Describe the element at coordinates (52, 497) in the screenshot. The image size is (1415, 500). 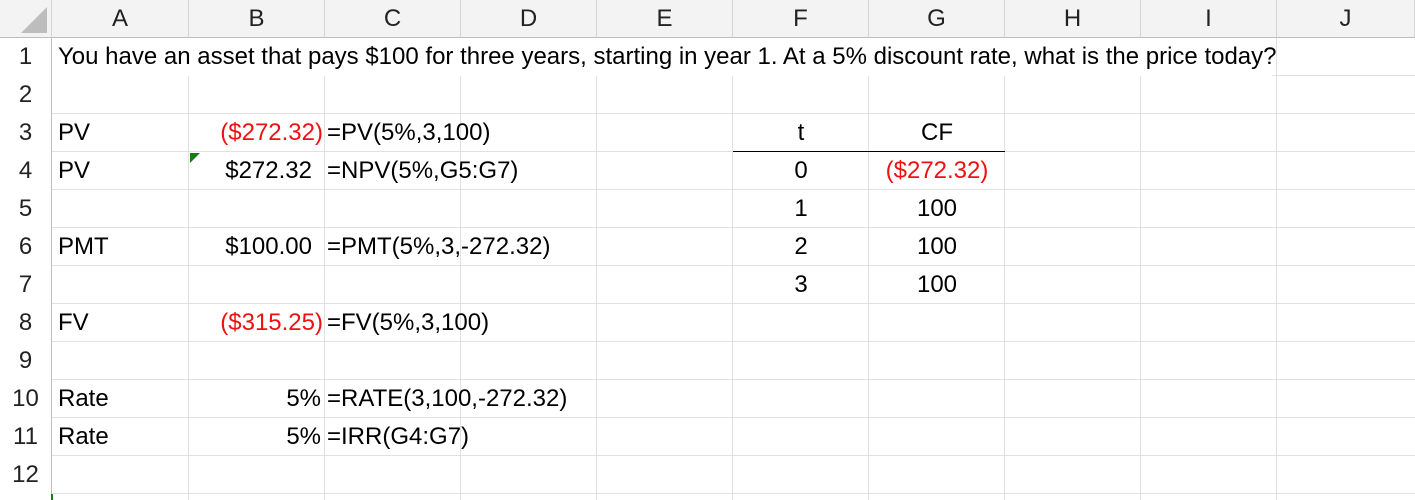
I see `row-edge-marker` at that location.